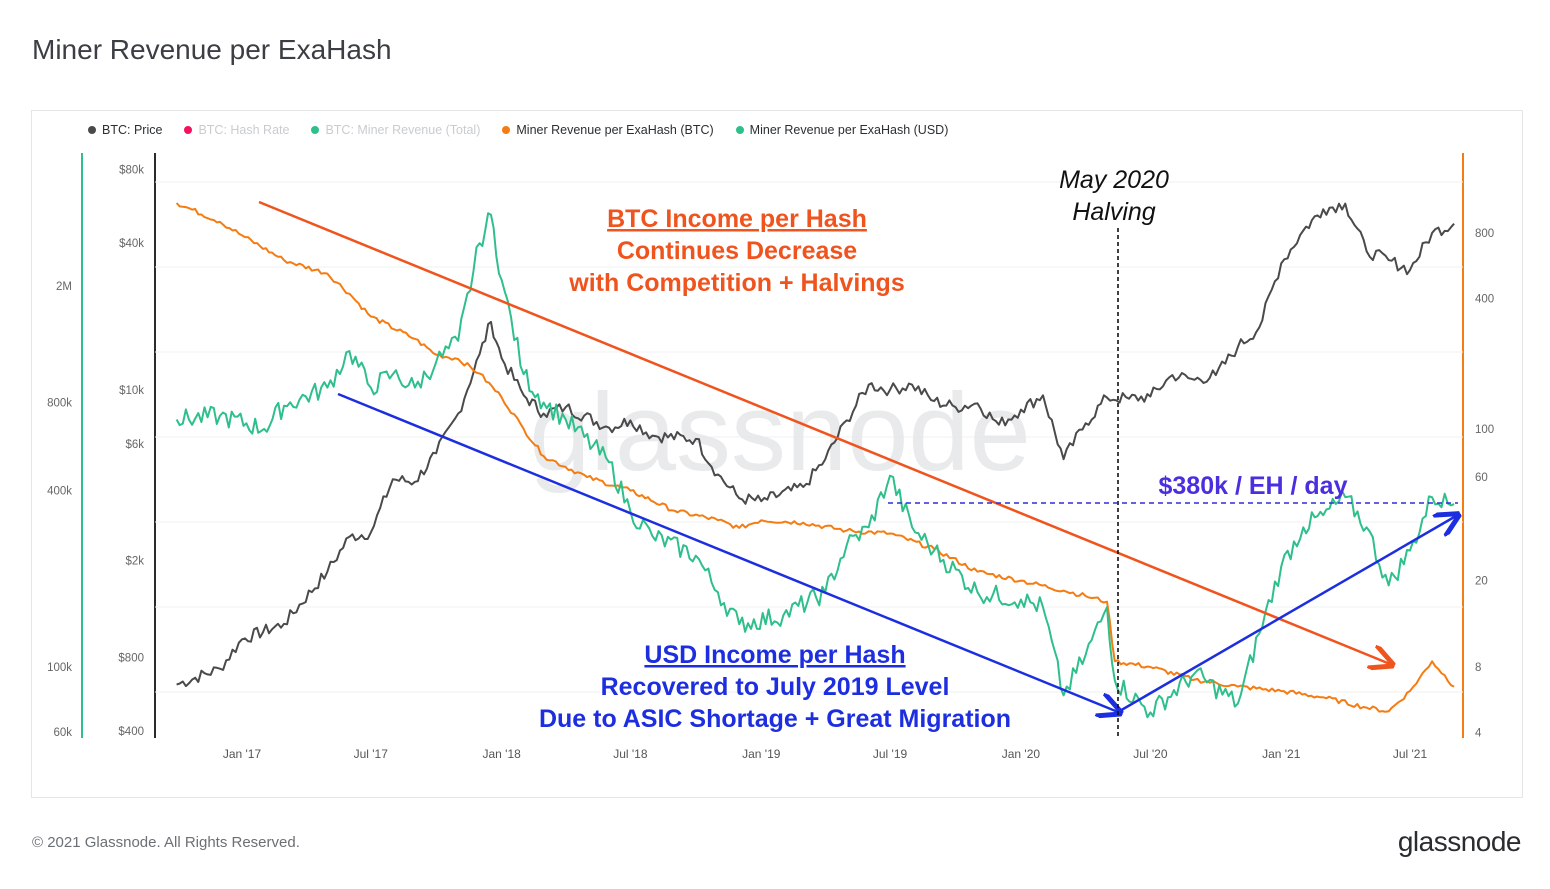  What do you see at coordinates (132, 130) in the screenshot?
I see `legend-label: BTC: Price` at bounding box center [132, 130].